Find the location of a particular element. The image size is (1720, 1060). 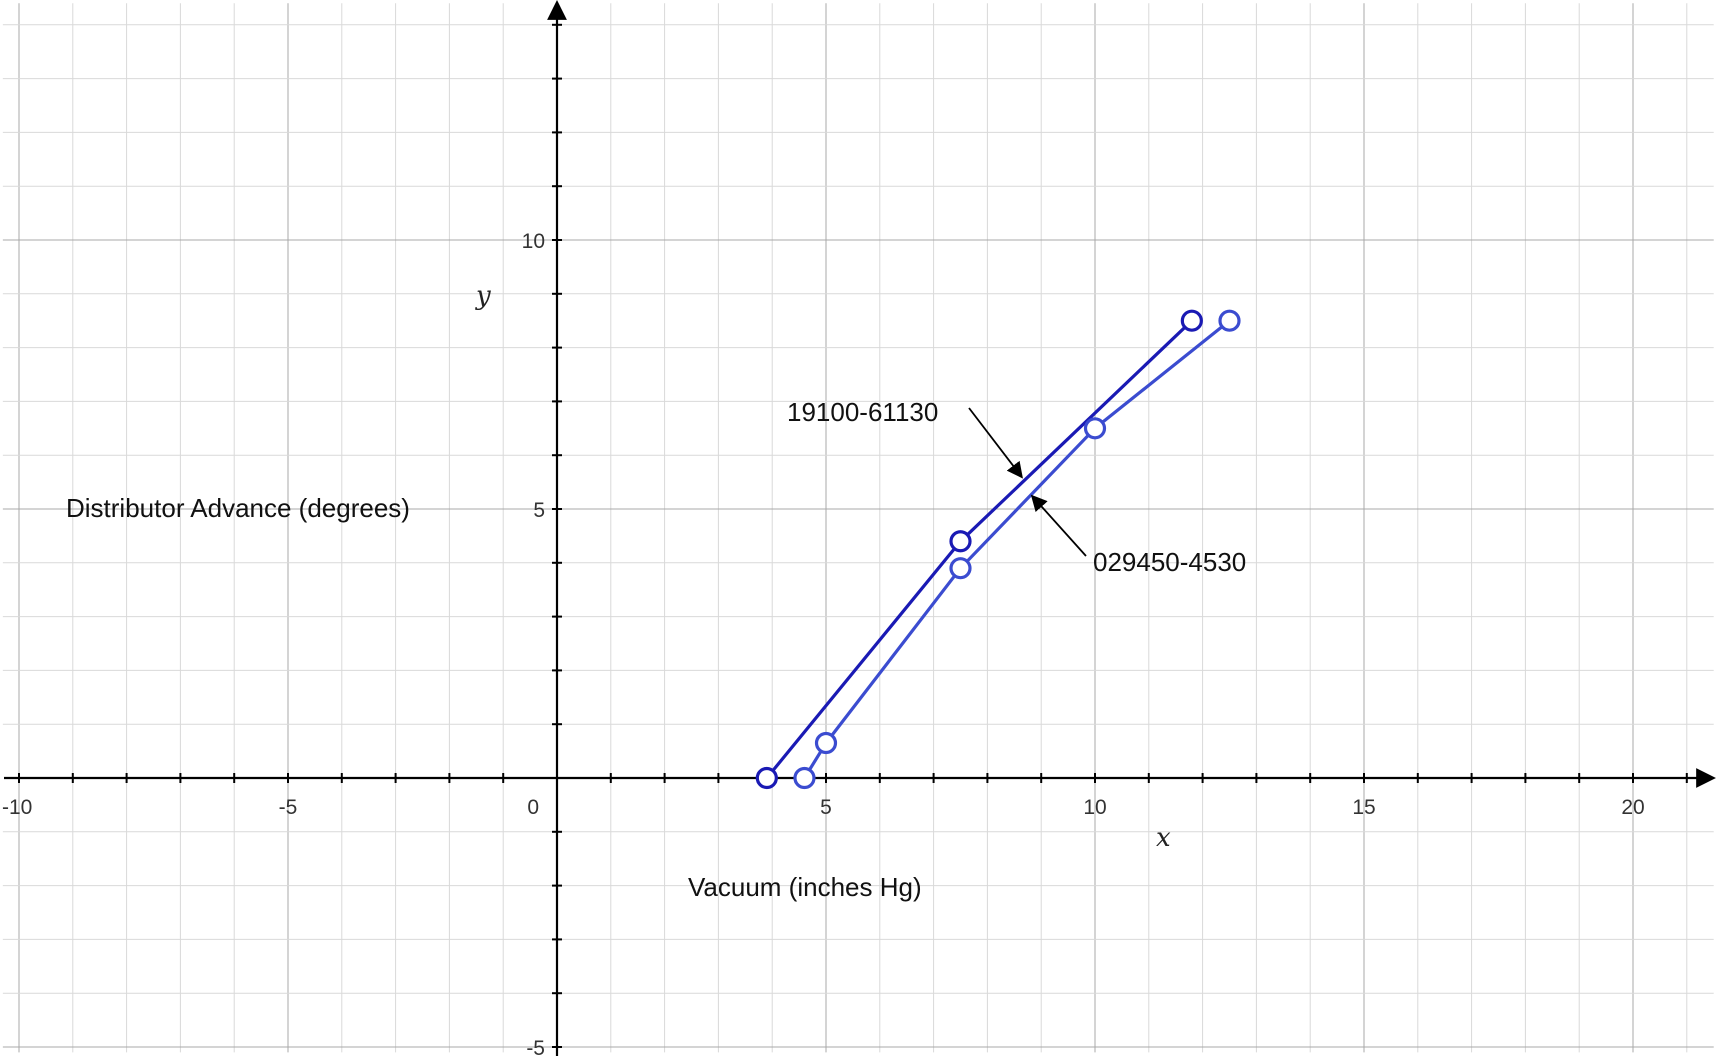

x-tick-label: -5 is located at coordinates (288, 807).